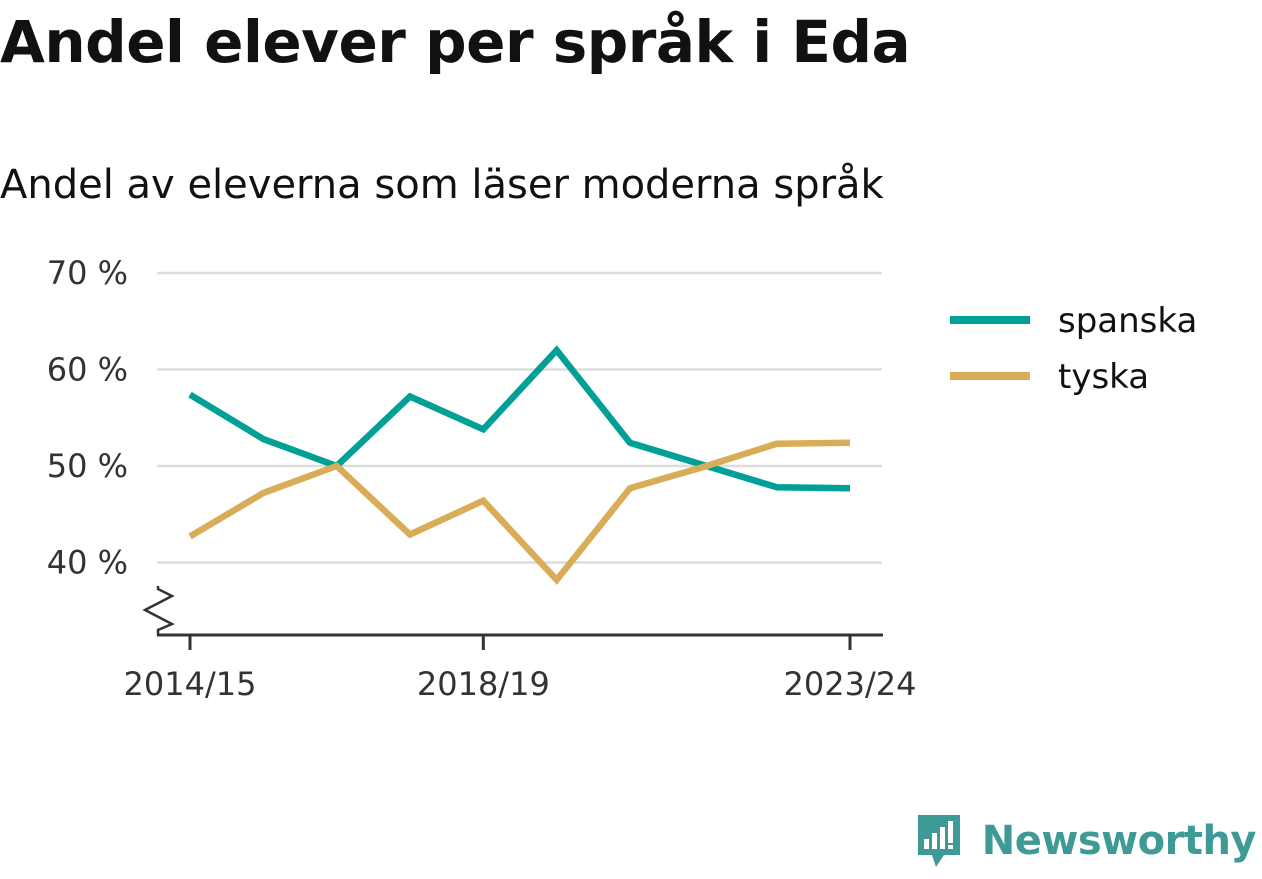 The width and height of the screenshot is (1262, 879). Describe the element at coordinates (87, 273) in the screenshot. I see `y-tick-label-70: 70 %` at that location.